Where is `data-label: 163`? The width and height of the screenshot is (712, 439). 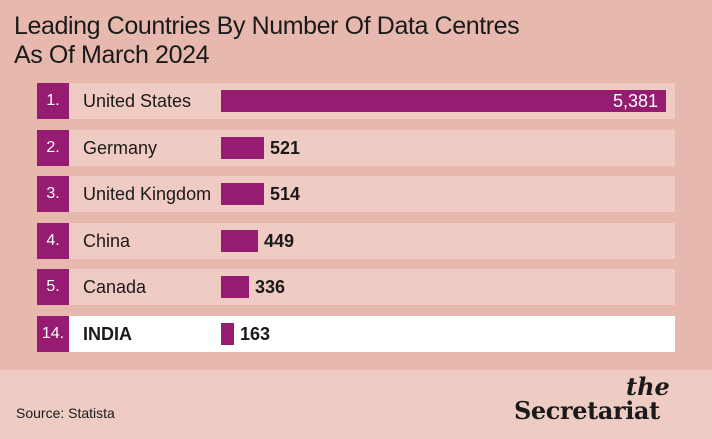 data-label: 163 is located at coordinates (255, 334).